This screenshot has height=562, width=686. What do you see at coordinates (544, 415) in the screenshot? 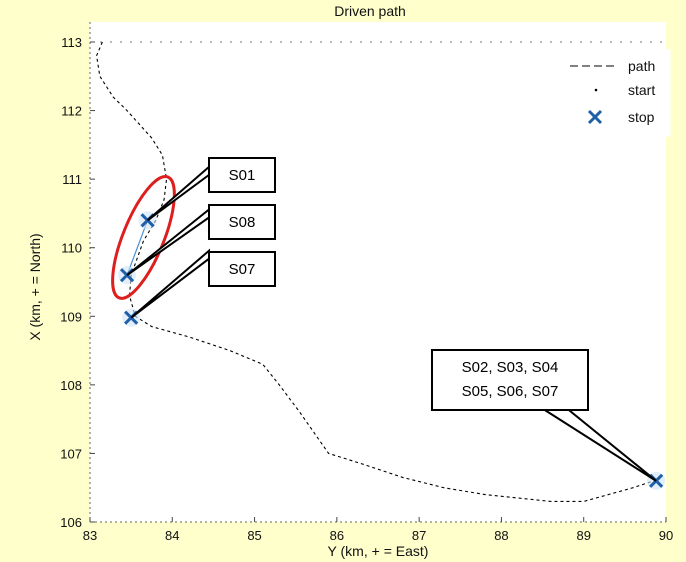
I see `callout: S02, S03, S04 S05, S06, S07` at bounding box center [544, 415].